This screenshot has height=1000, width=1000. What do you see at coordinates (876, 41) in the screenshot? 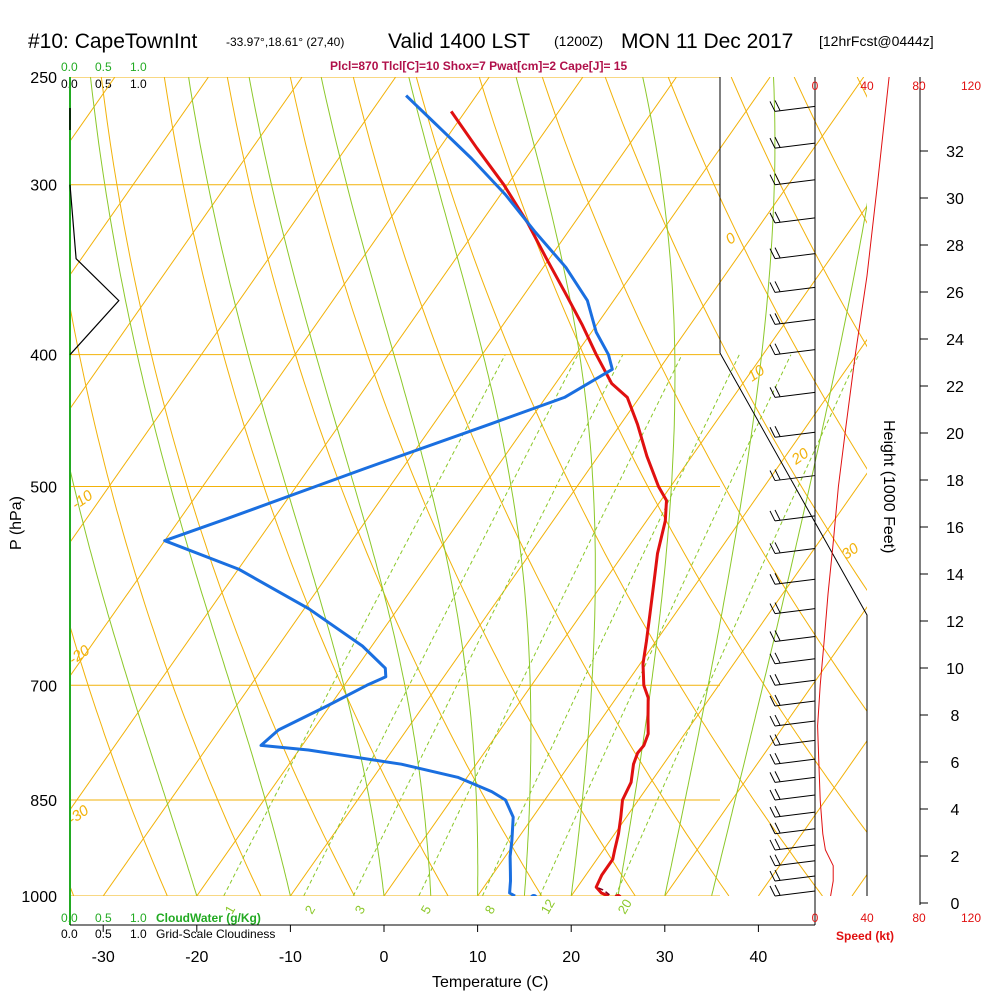
I see `chart-title-forecast: [12hrFcst@0444z]` at bounding box center [876, 41].